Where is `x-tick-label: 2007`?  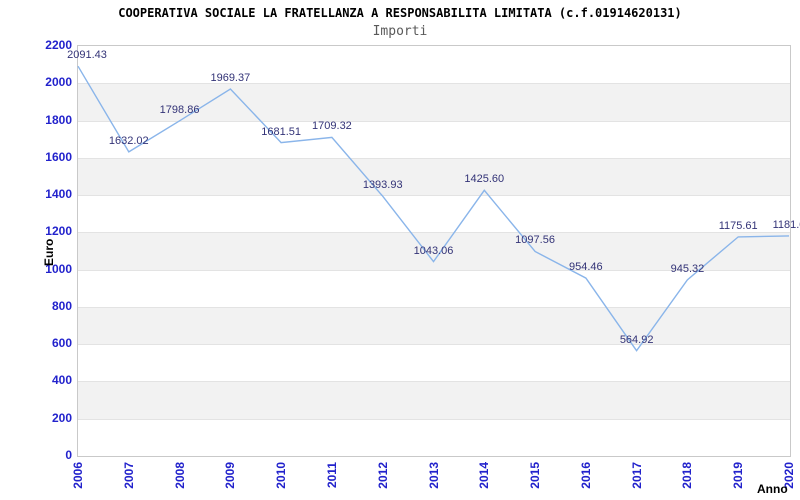
x-tick-label: 2007 is located at coordinates (128, 475).